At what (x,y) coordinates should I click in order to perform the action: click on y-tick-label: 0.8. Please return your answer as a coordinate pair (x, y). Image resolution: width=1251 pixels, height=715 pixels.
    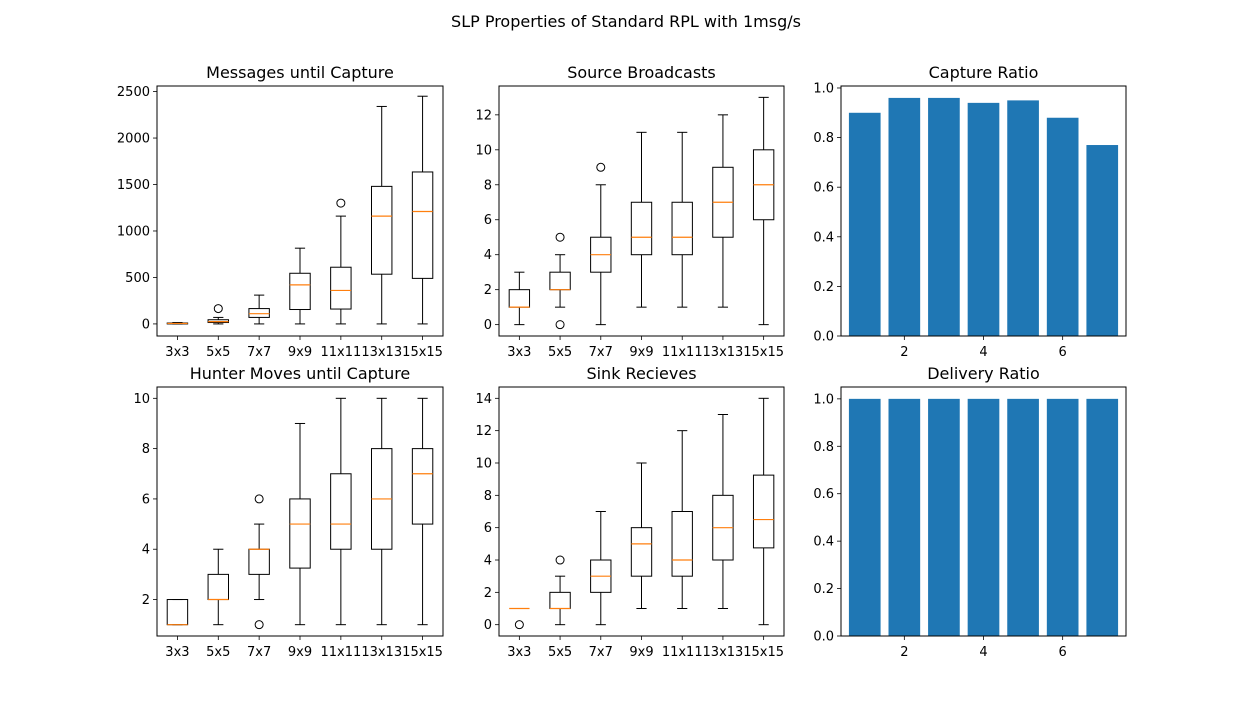
    Looking at the image, I should click on (823, 447).